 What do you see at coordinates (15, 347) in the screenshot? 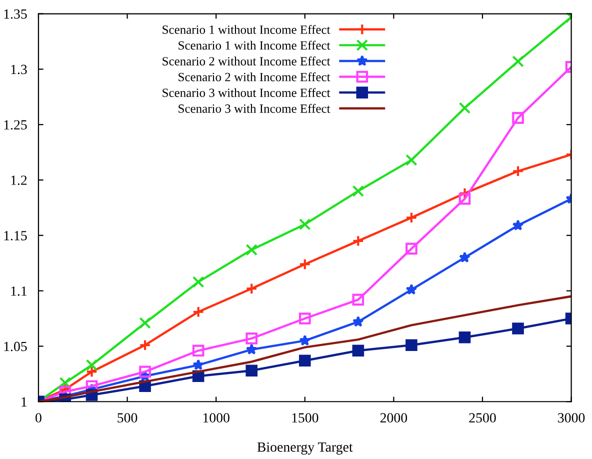
I see `y-tick-label: 1.05` at bounding box center [15, 347].